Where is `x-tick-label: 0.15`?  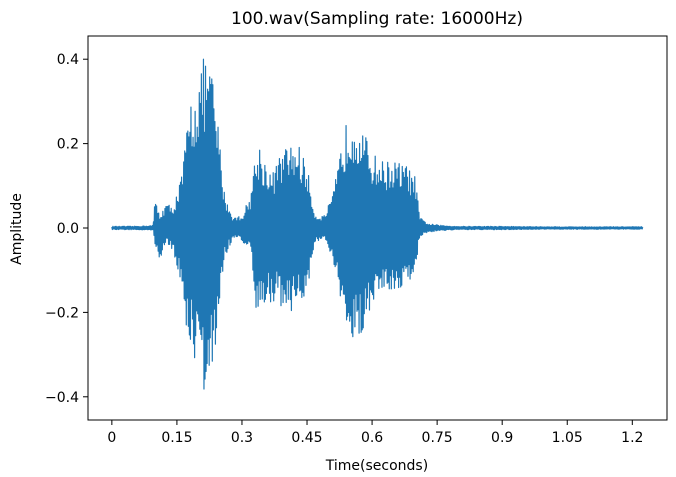
x-tick-label: 0.15 is located at coordinates (176, 438).